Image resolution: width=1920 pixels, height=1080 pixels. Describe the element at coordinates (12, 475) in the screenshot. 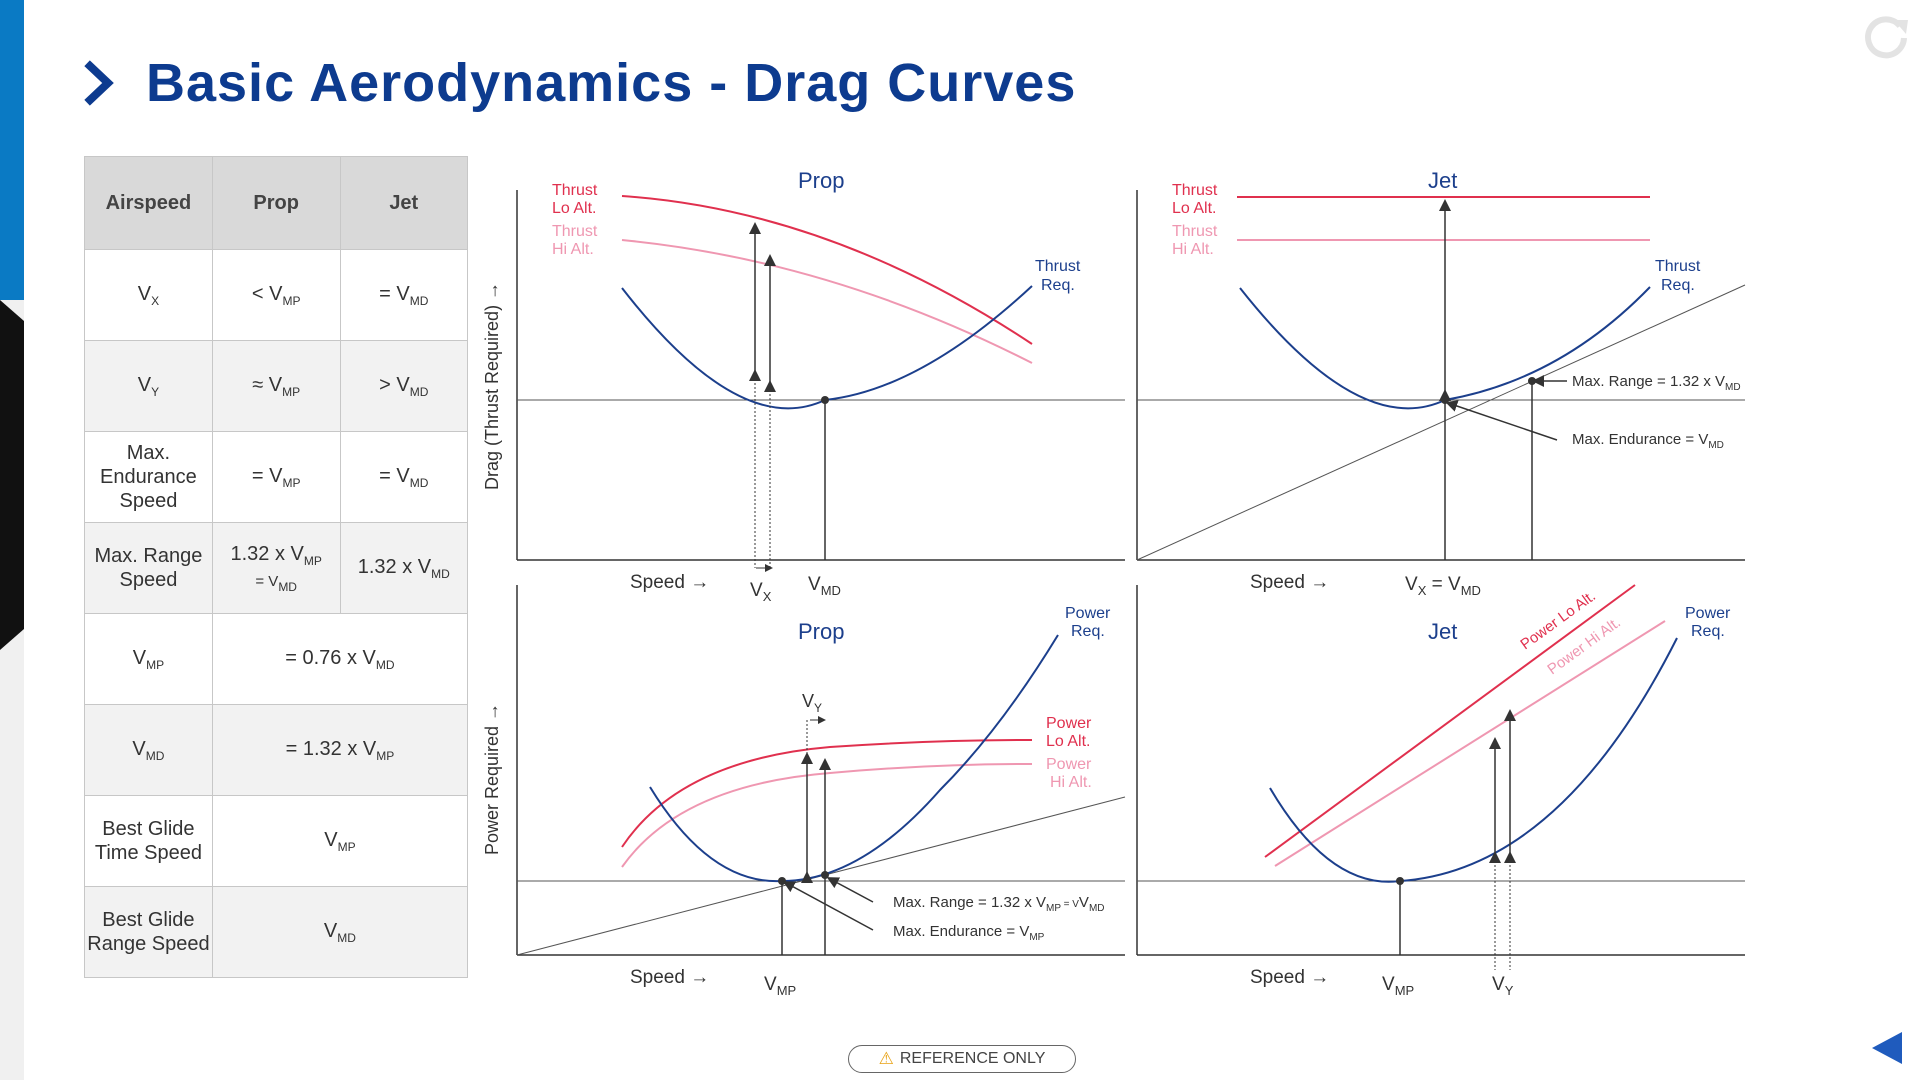

I see `left-decor-black` at that location.